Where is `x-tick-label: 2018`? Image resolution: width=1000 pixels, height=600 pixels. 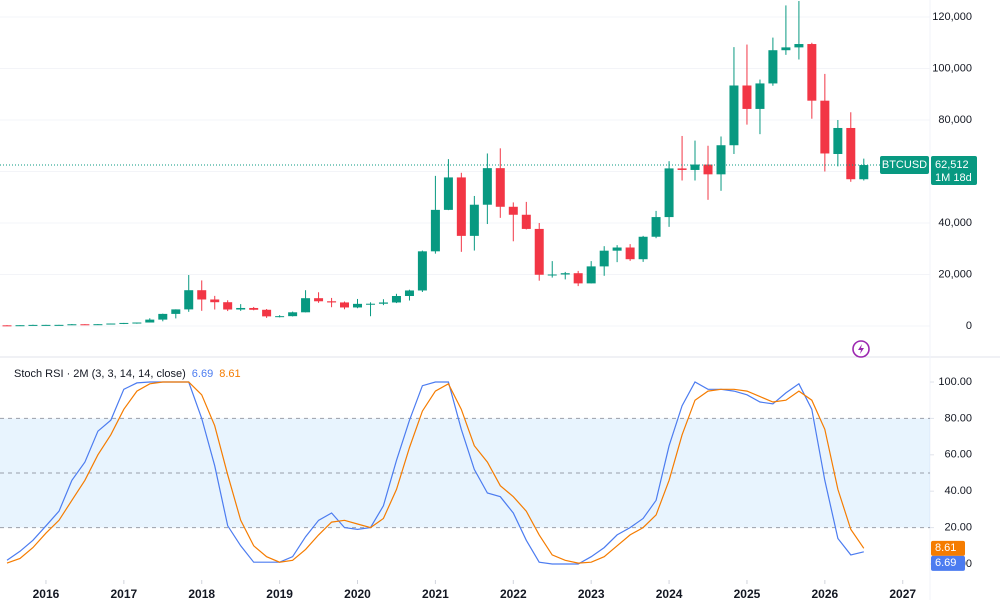 x-tick-label: 2018 is located at coordinates (201, 593).